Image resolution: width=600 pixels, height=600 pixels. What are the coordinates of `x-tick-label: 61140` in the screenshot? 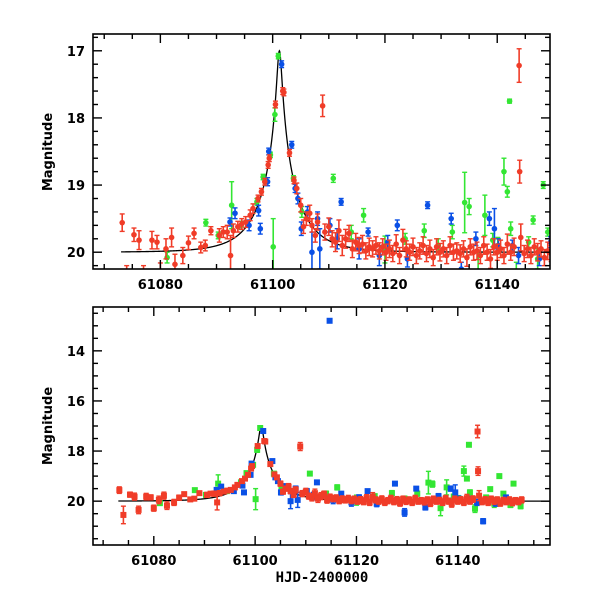 It's located at (457, 561).